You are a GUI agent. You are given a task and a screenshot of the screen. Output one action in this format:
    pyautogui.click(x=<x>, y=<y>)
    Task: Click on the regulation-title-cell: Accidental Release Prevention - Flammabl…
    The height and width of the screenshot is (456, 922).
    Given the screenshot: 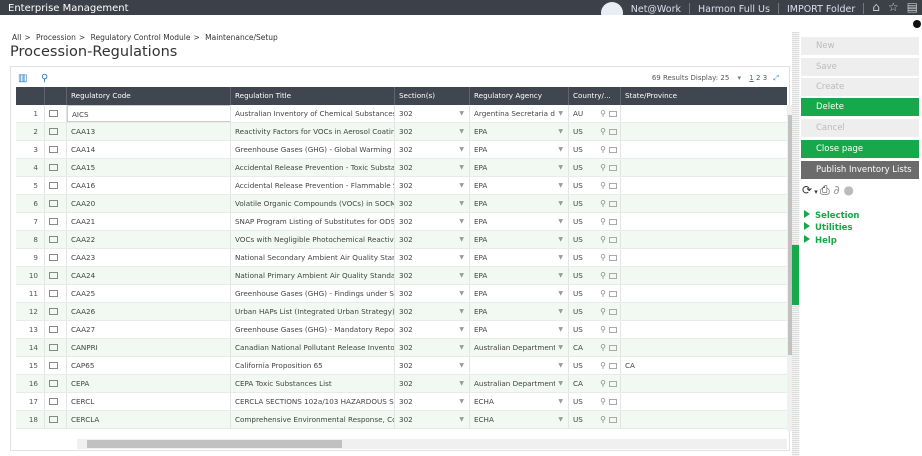 What is the action you would take?
    pyautogui.click(x=313, y=185)
    